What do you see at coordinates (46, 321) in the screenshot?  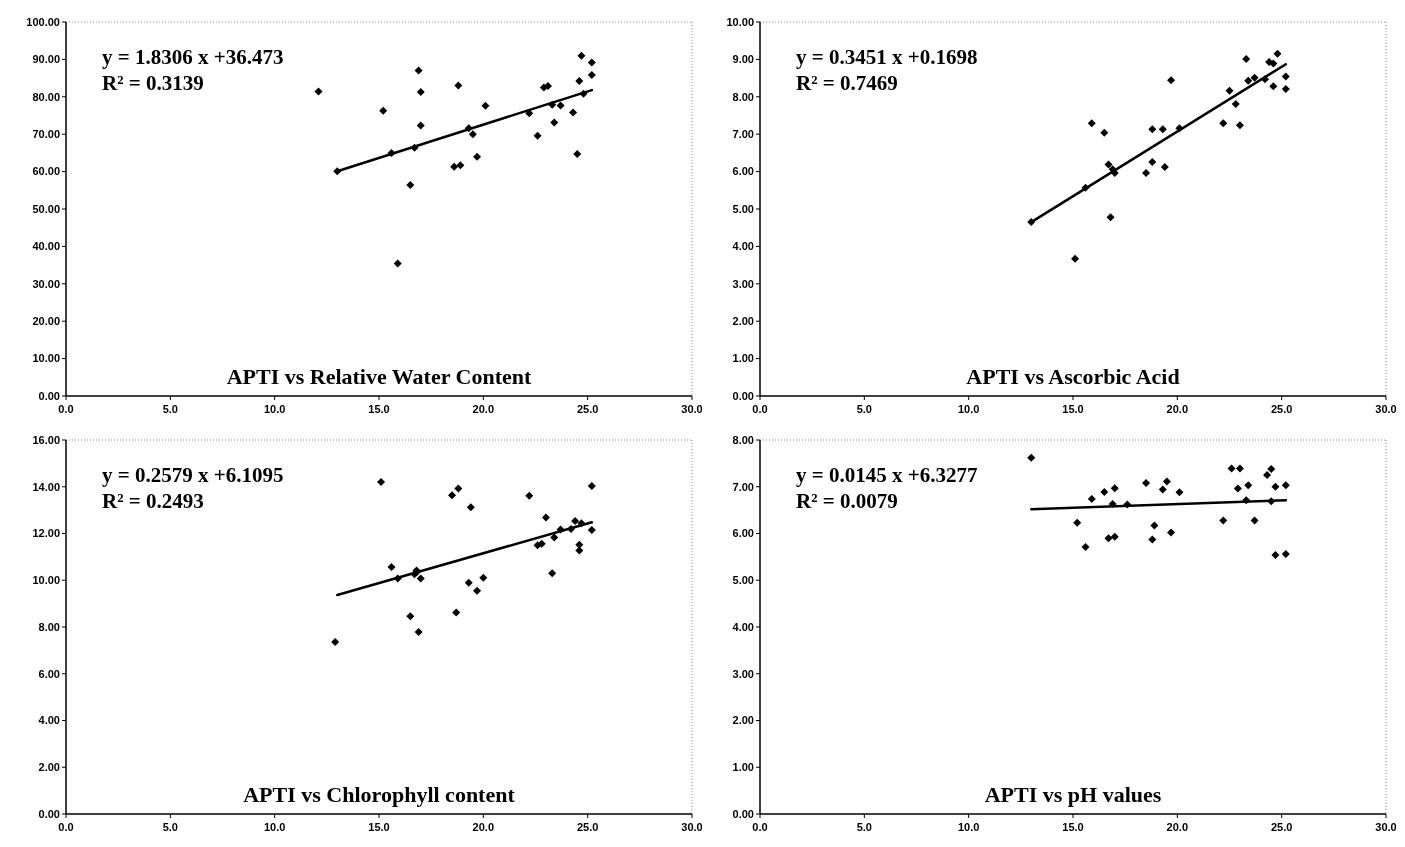 I see `y-tick-label: 20.00` at bounding box center [46, 321].